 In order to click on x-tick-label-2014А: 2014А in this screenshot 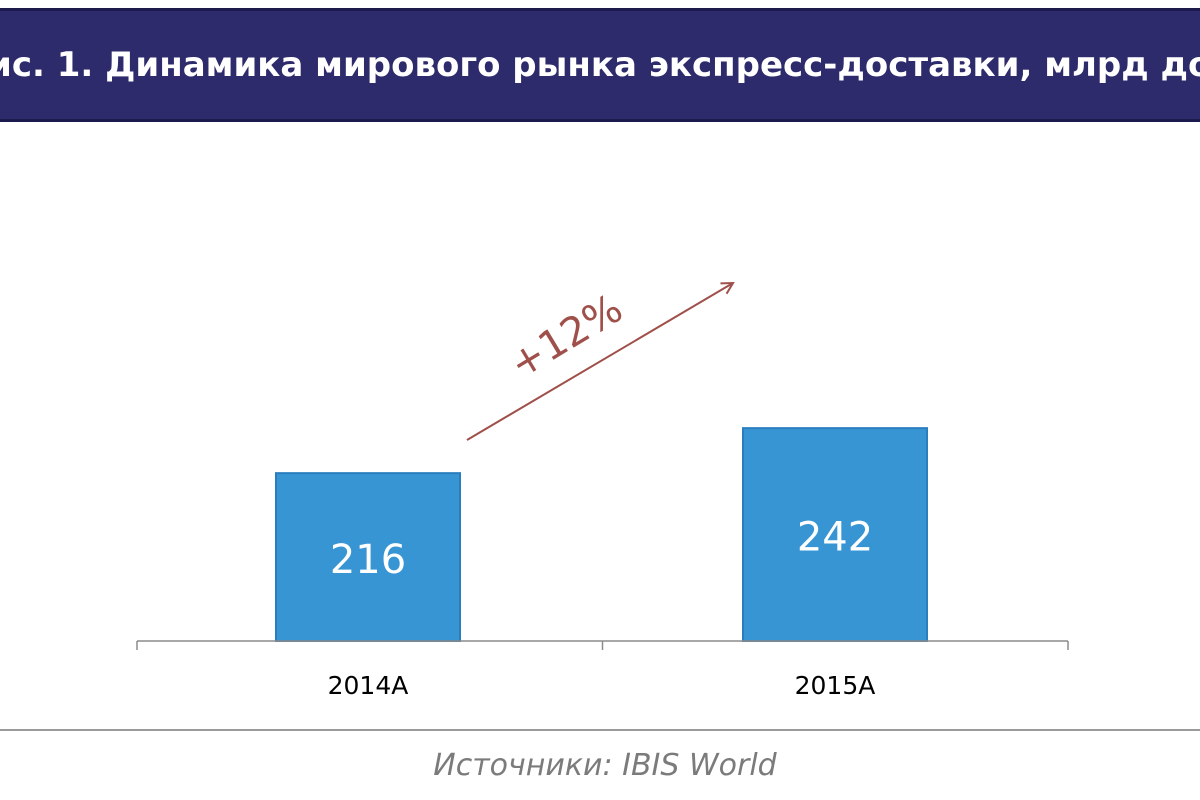, I will do `click(368, 685)`.